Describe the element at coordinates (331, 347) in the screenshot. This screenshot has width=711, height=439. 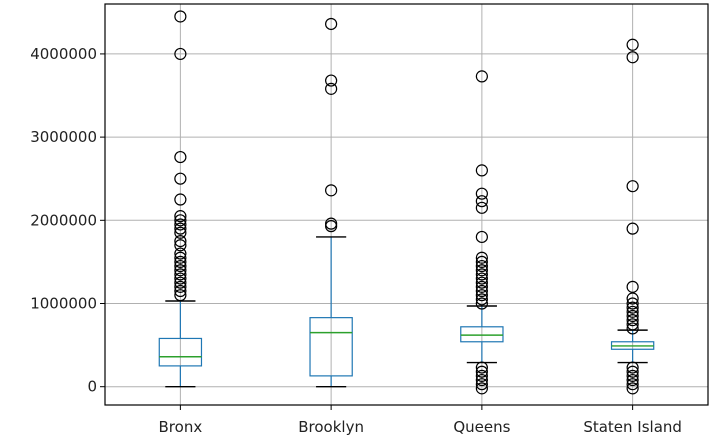
I see `box-brooklyn` at that location.